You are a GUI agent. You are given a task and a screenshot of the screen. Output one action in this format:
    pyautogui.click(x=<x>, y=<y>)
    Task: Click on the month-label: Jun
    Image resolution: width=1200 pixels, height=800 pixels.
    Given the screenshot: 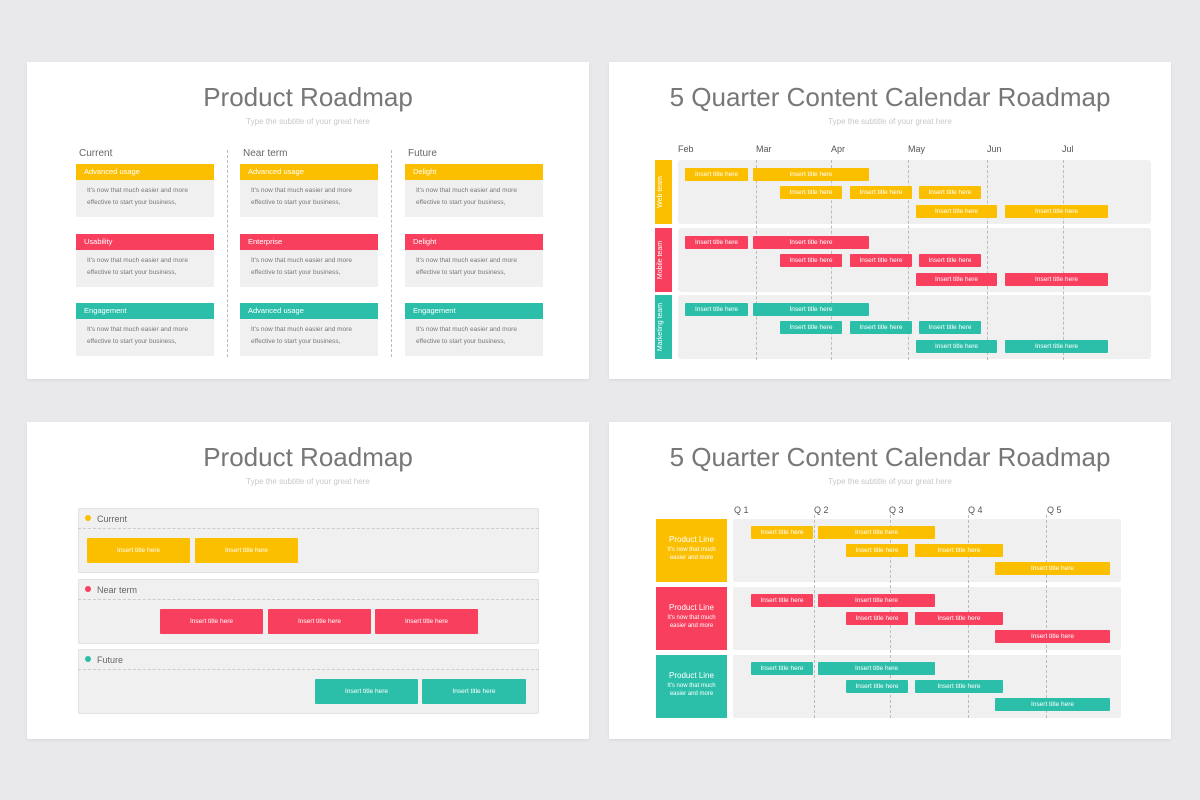 What is the action you would take?
    pyautogui.click(x=994, y=149)
    